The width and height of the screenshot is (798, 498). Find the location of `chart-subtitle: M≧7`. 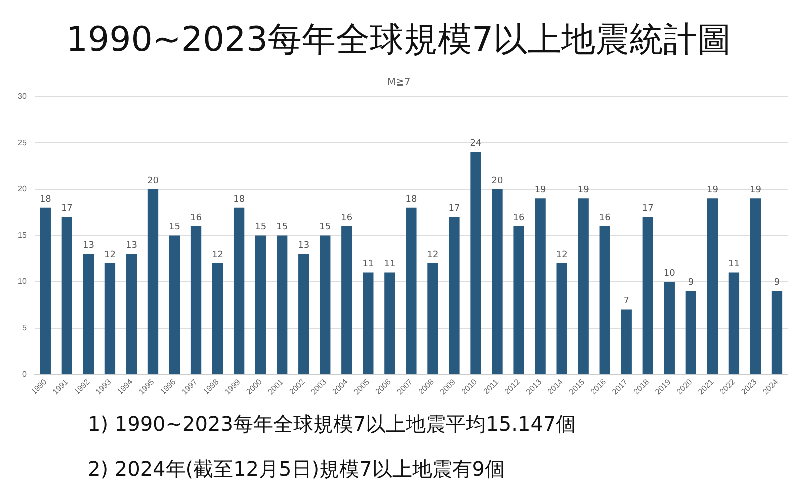

chart-subtitle: M≧7 is located at coordinates (399, 82).